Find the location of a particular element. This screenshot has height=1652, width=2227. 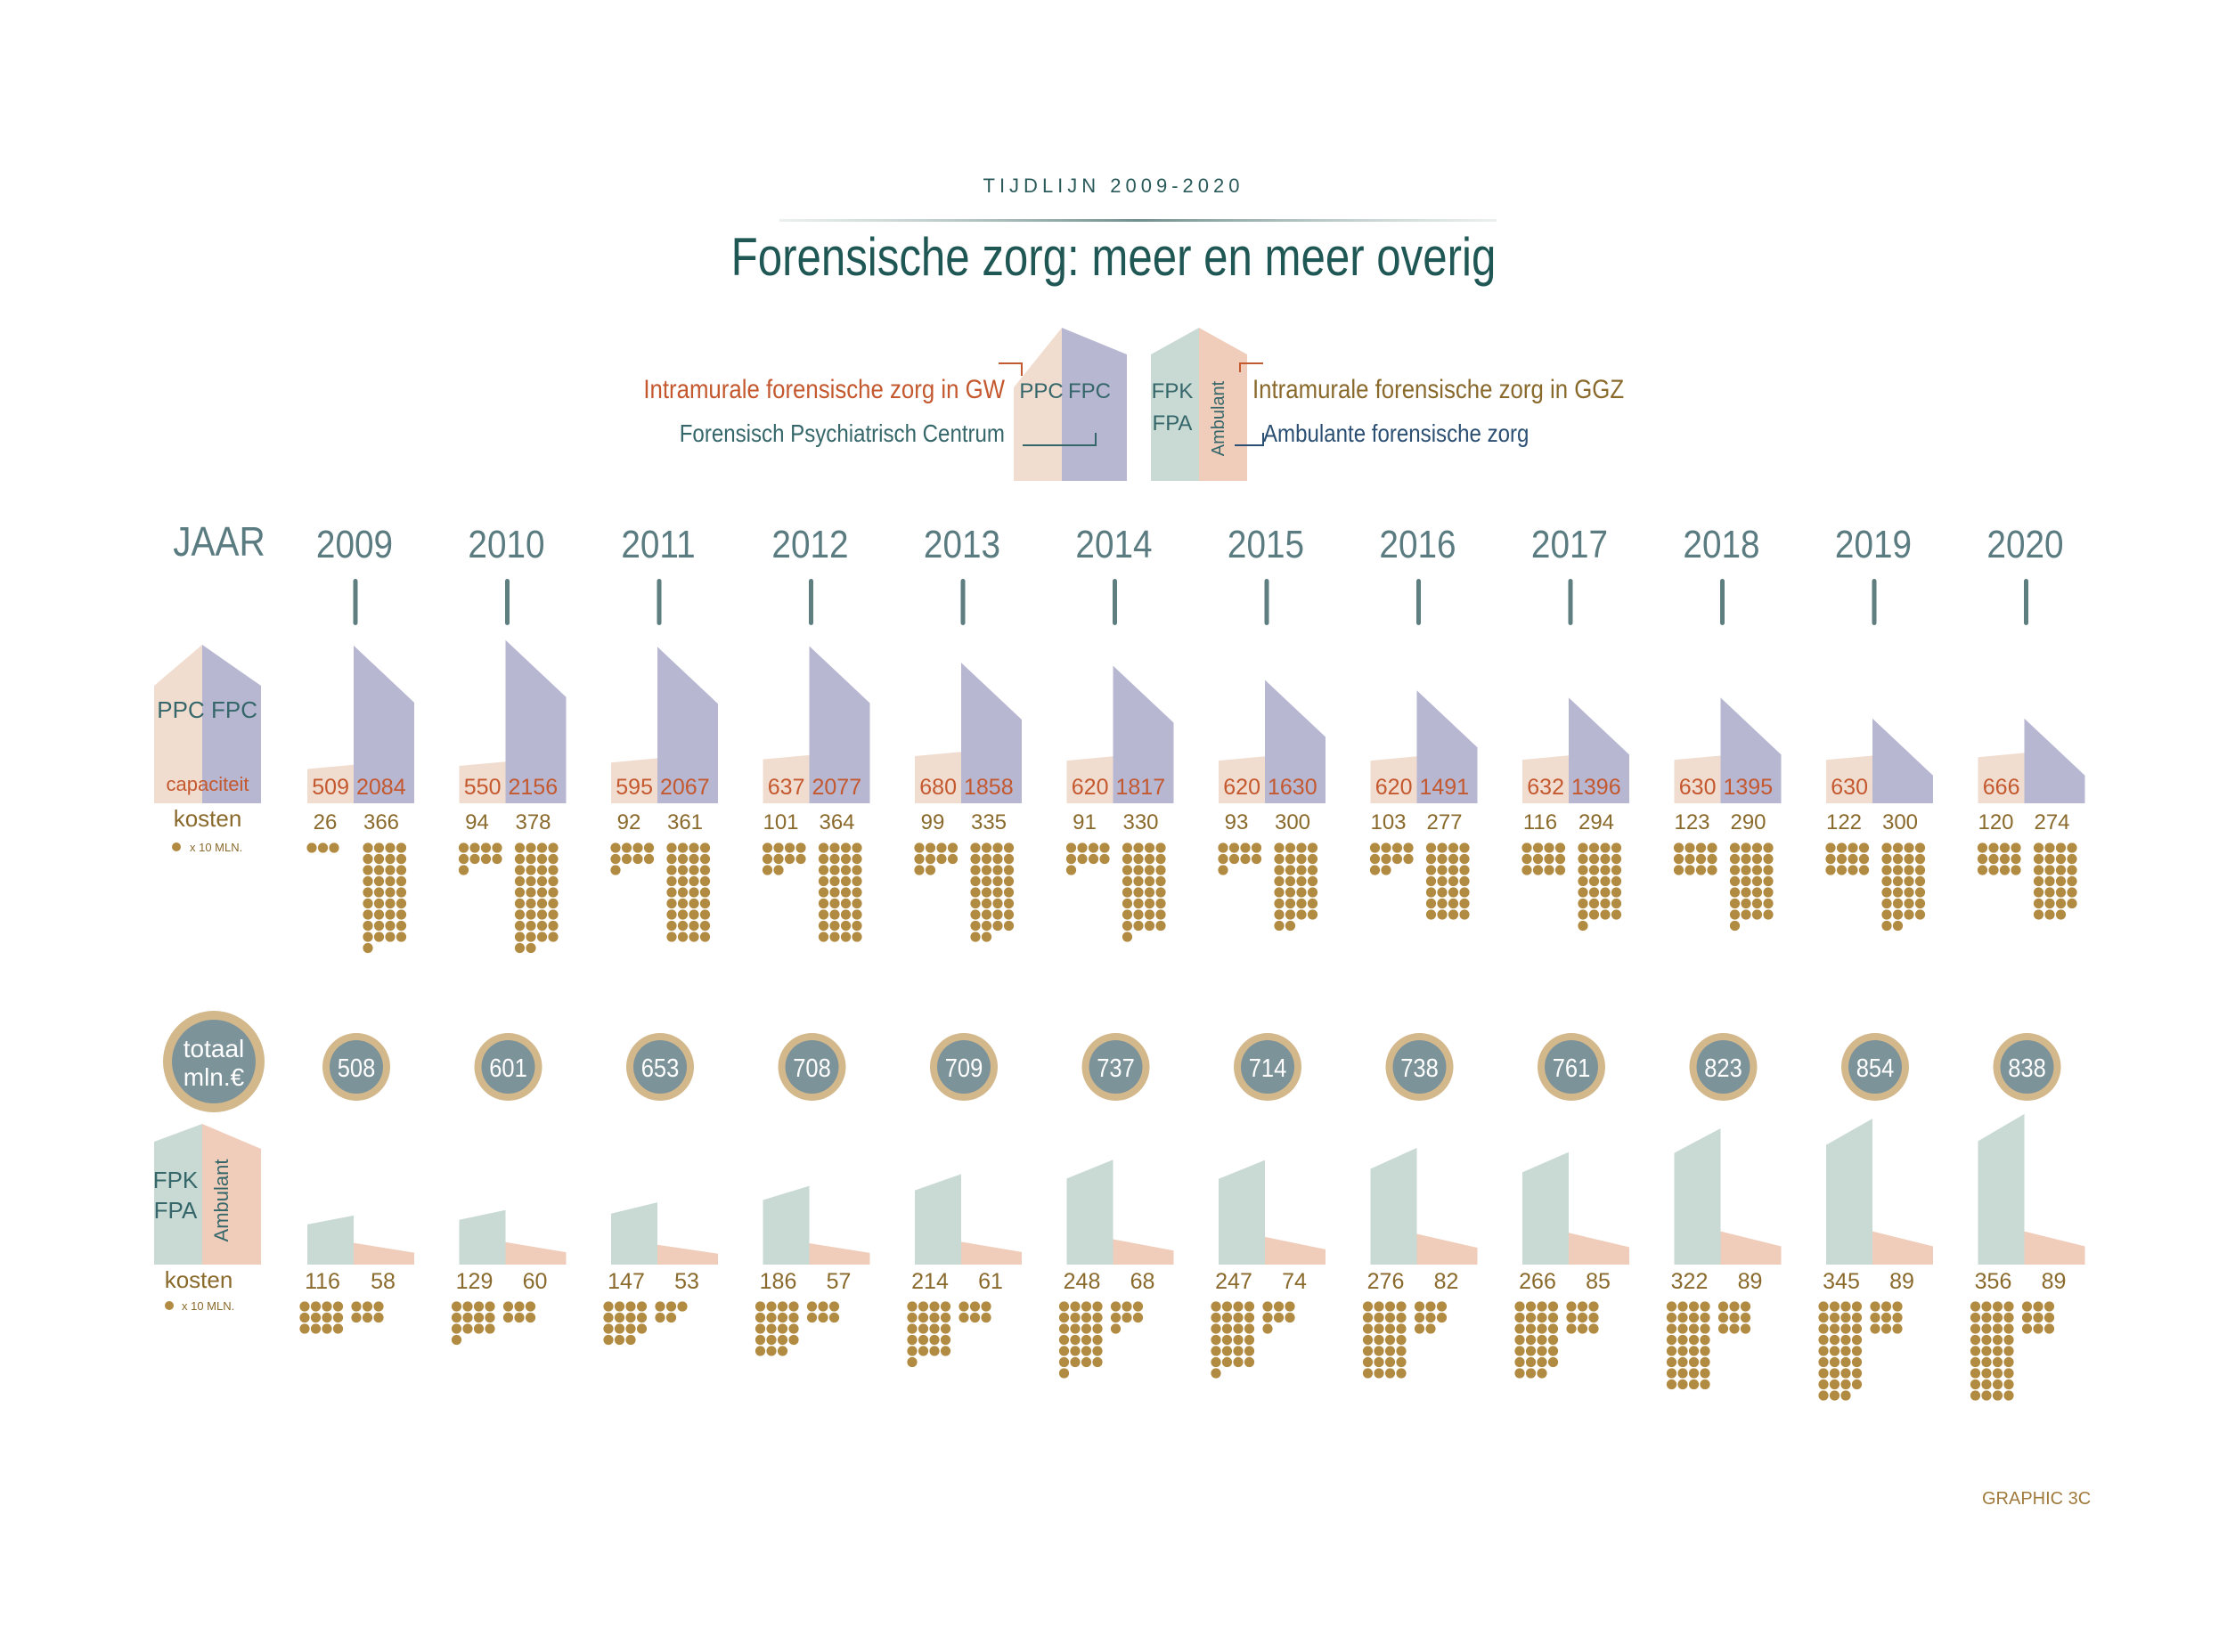

year-label: 2012 is located at coordinates (809, 544).